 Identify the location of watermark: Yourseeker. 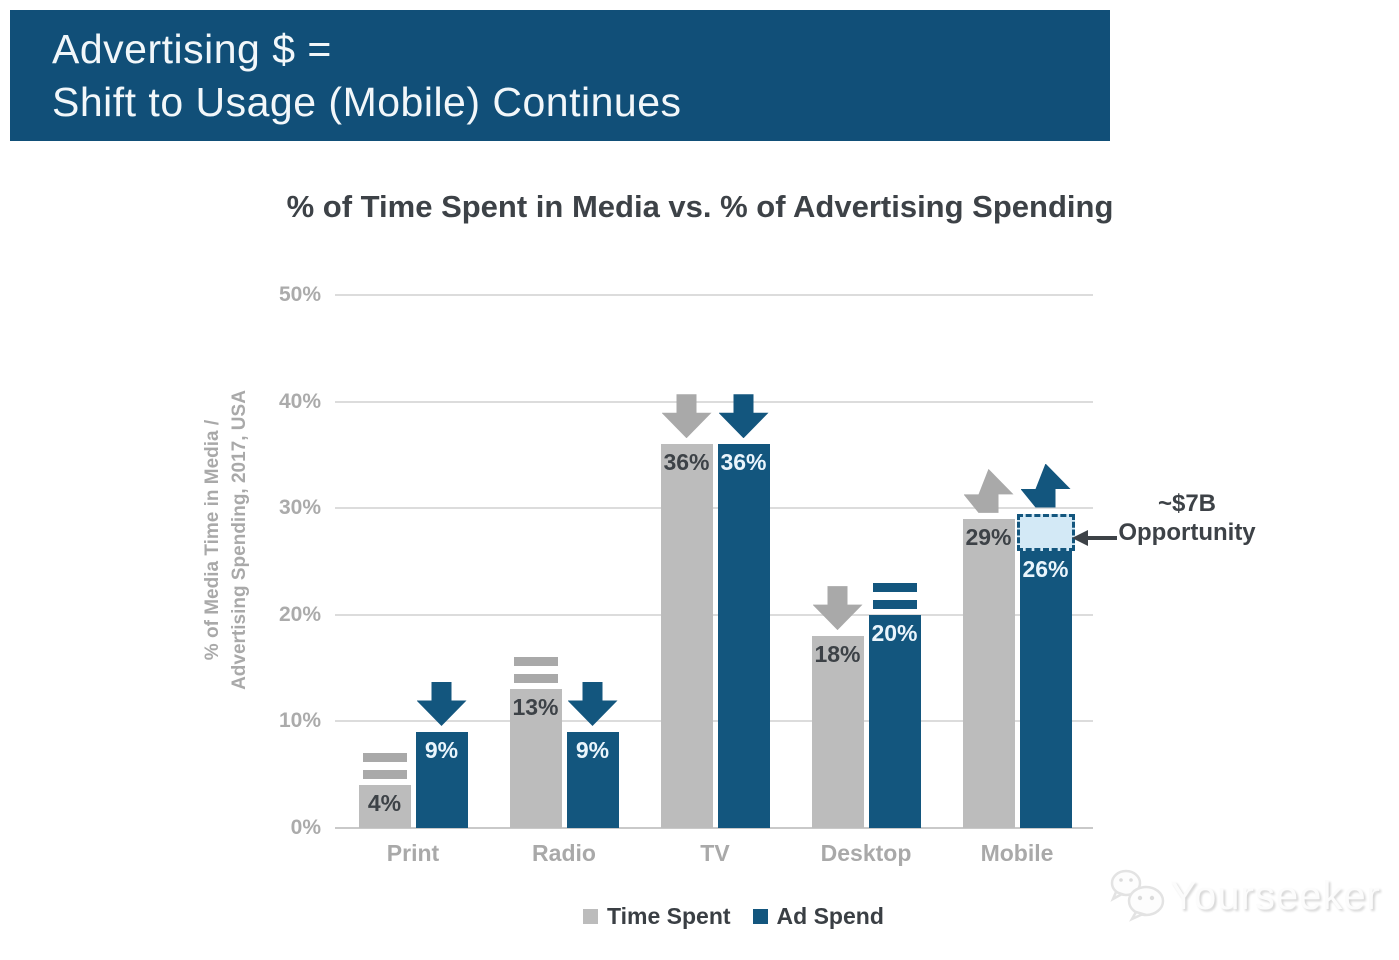
(1243, 896).